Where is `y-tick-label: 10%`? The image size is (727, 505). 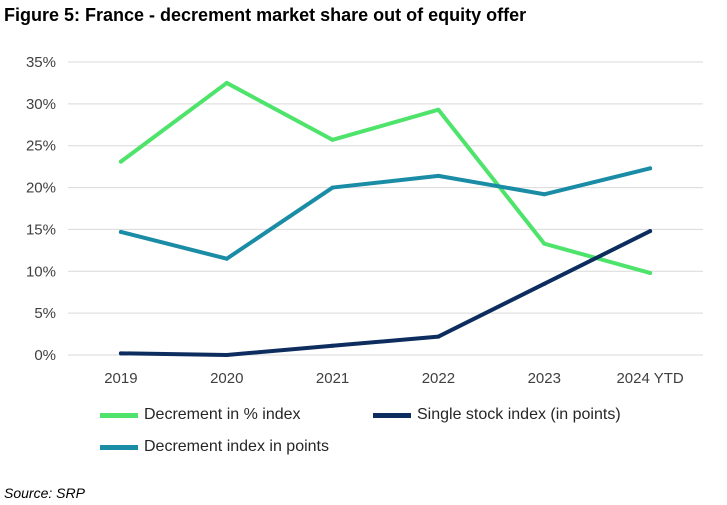
y-tick-label: 10% is located at coordinates (41, 271).